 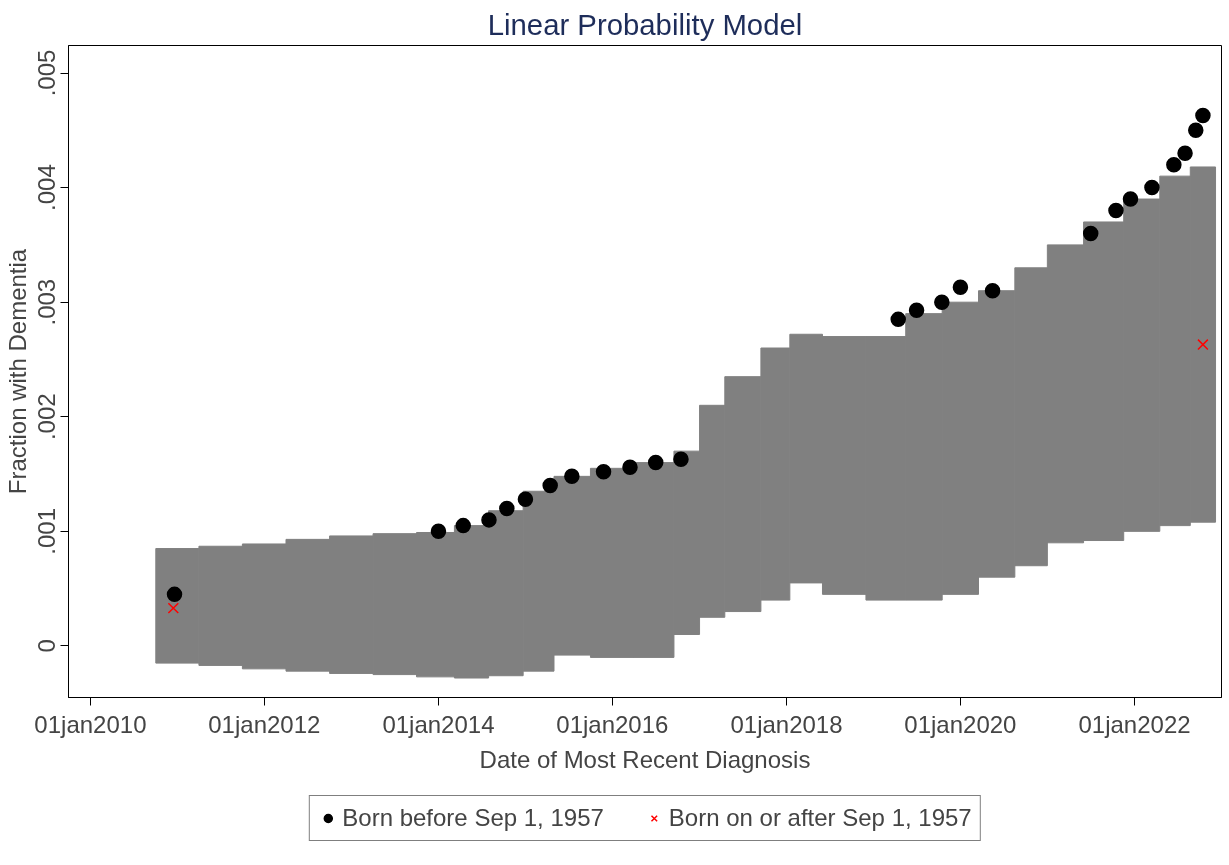 What do you see at coordinates (473, 817) in the screenshot?
I see `legend-label: Born before Sep 1, 1957` at bounding box center [473, 817].